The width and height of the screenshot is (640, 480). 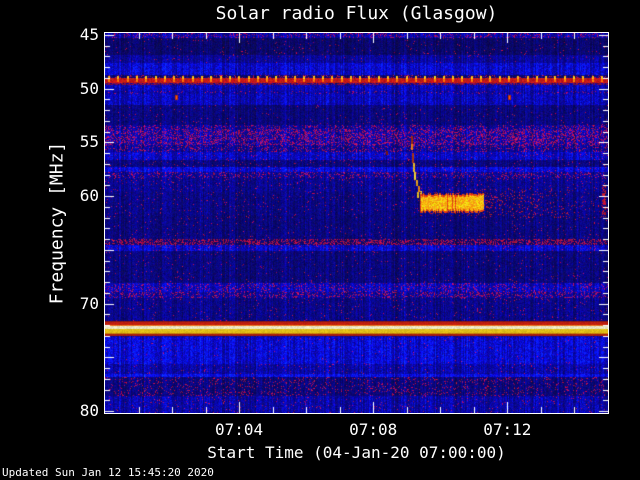 I want to click on page-title: Solar radio Flux (Glasgow), so click(x=356, y=13).